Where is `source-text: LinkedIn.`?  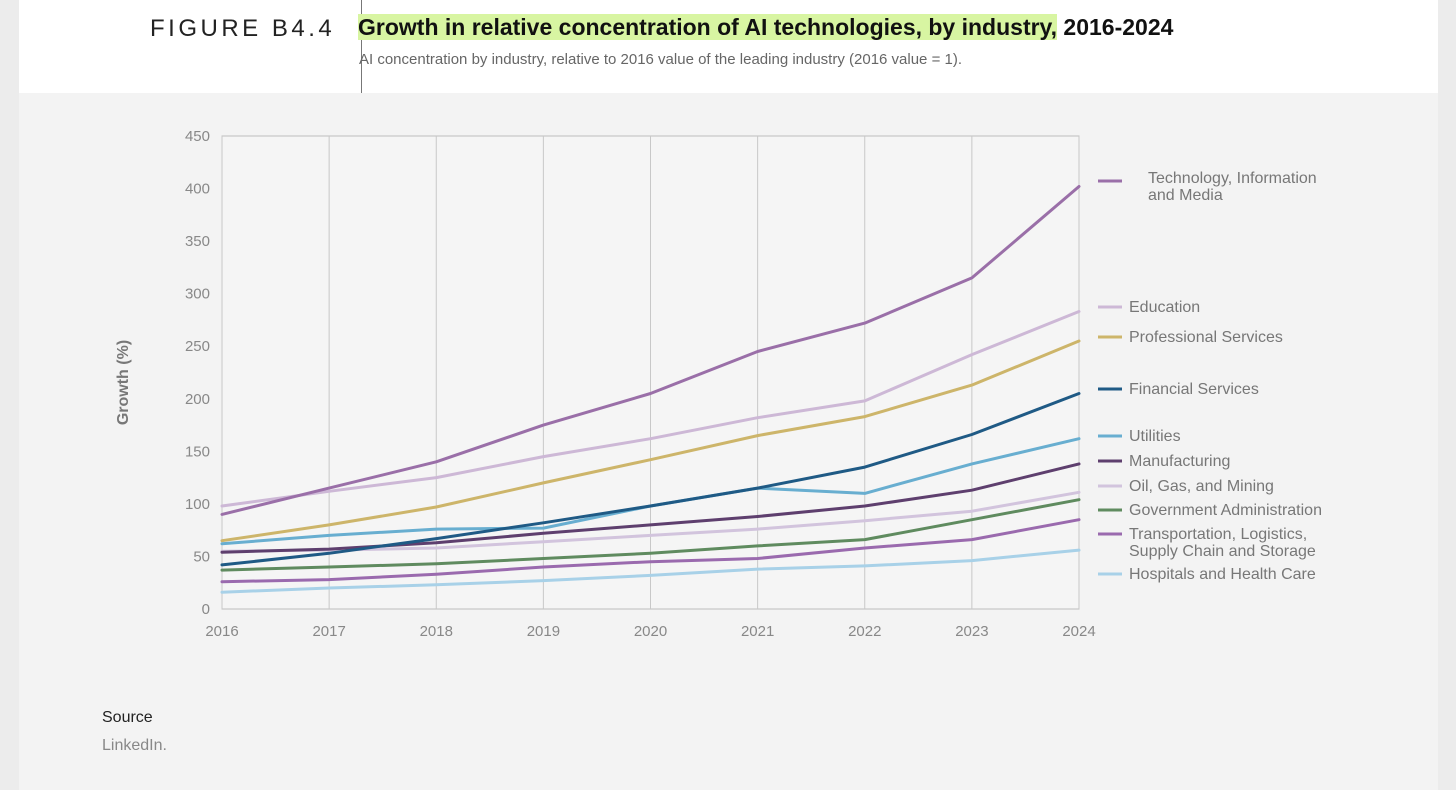 source-text: LinkedIn. is located at coordinates (134, 745).